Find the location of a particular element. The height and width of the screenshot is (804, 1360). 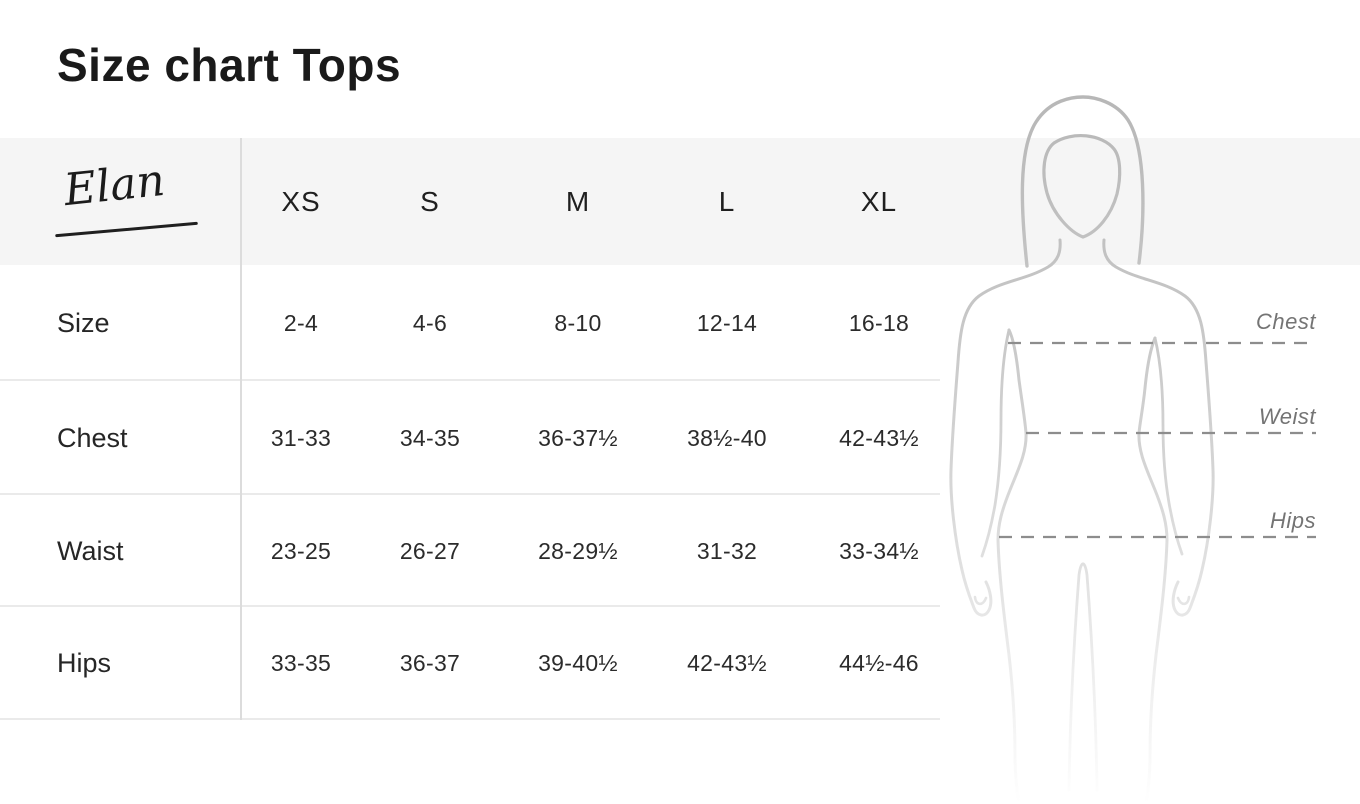

cell-chest-xs: 31-33 is located at coordinates (301, 437).